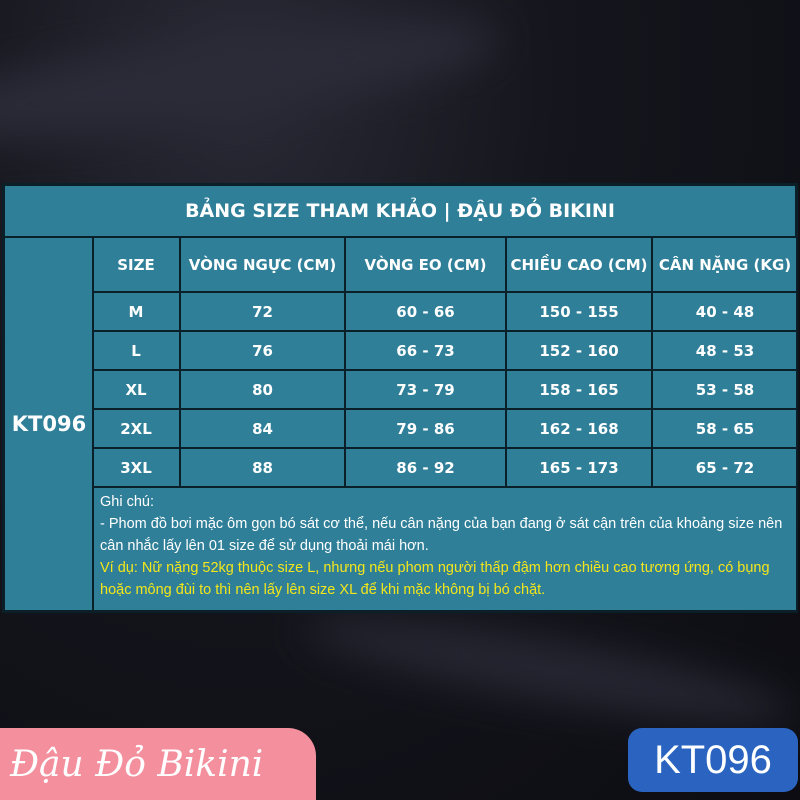 The height and width of the screenshot is (800, 800). Describe the element at coordinates (425, 311) in the screenshot. I see `table-cell: 60 - 66` at that location.